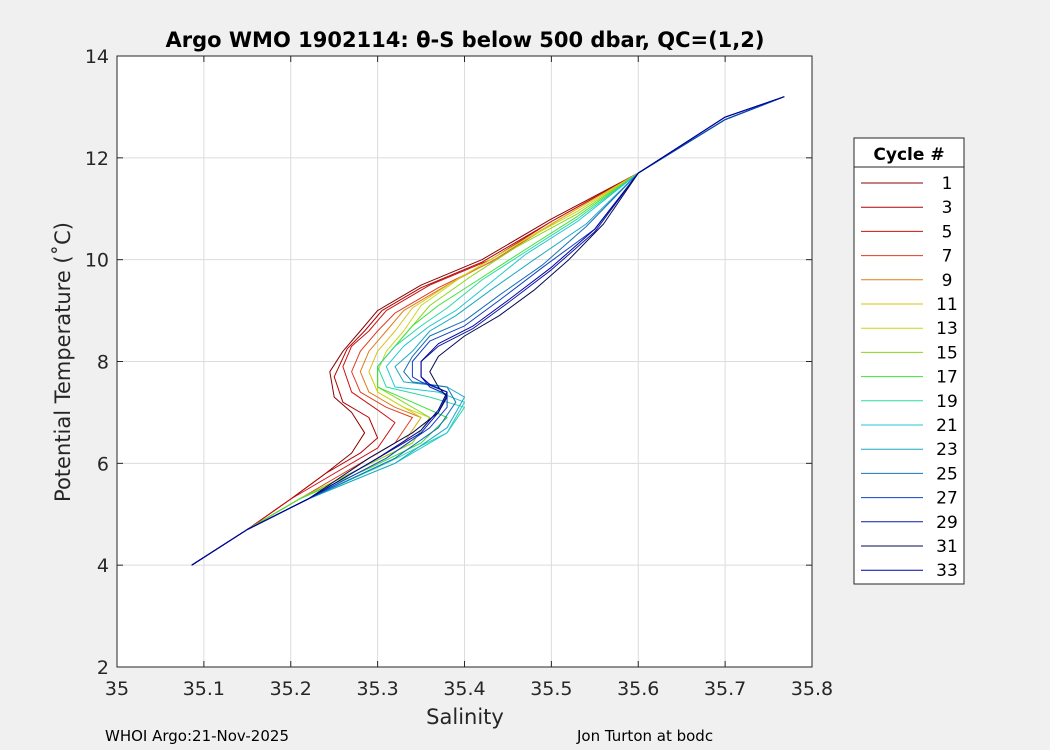  What do you see at coordinates (947, 257) in the screenshot?
I see `legend-entry-label: 7` at bounding box center [947, 257].